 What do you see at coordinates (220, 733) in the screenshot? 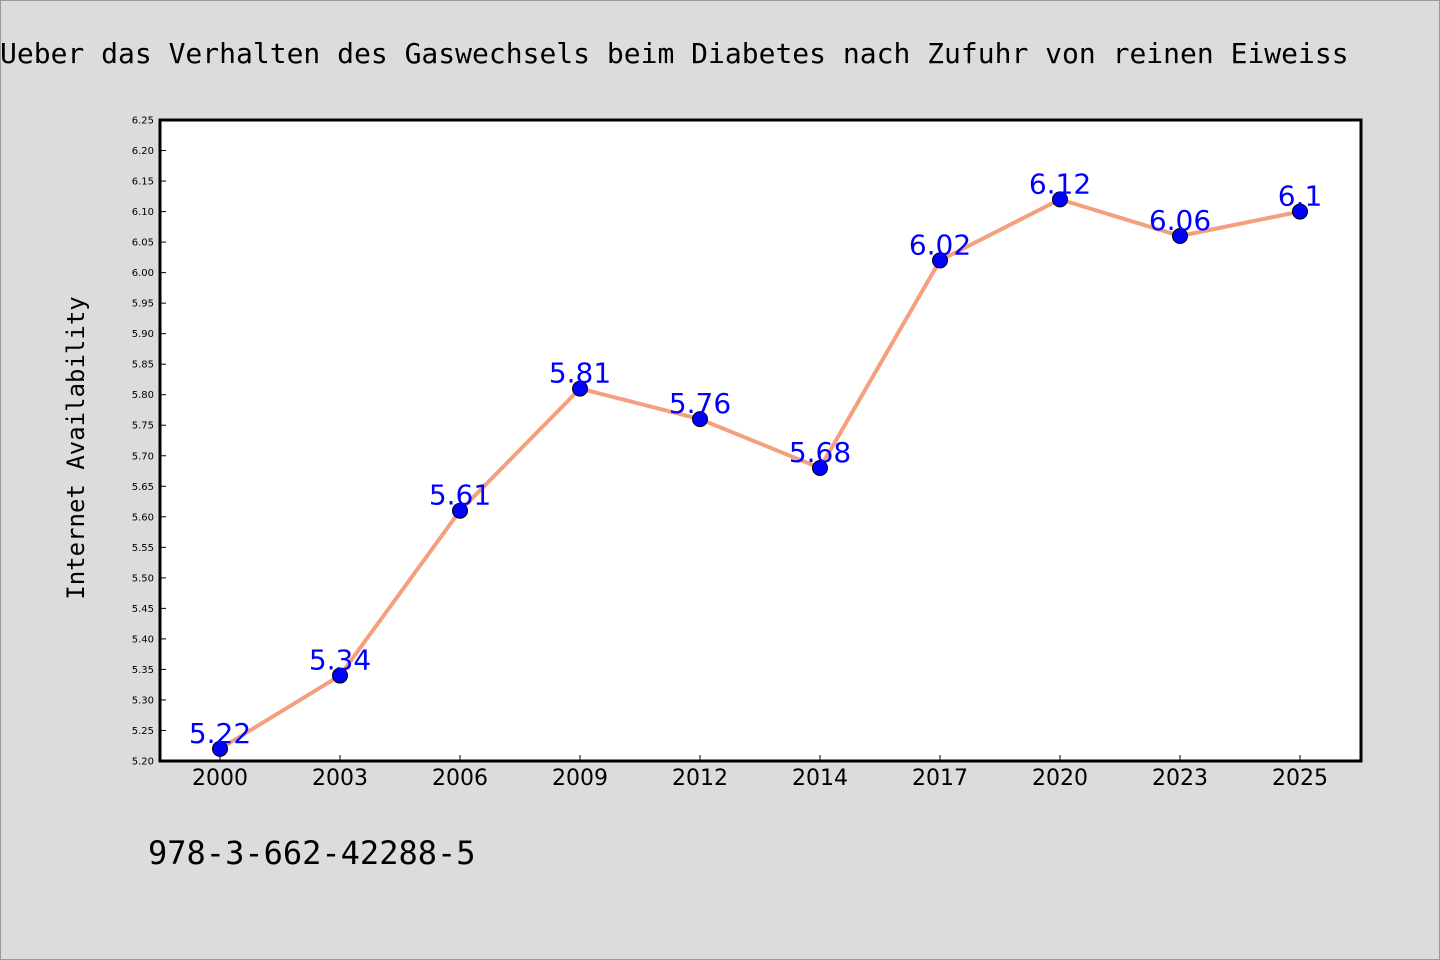
I see `data-label: 5.22` at bounding box center [220, 733].